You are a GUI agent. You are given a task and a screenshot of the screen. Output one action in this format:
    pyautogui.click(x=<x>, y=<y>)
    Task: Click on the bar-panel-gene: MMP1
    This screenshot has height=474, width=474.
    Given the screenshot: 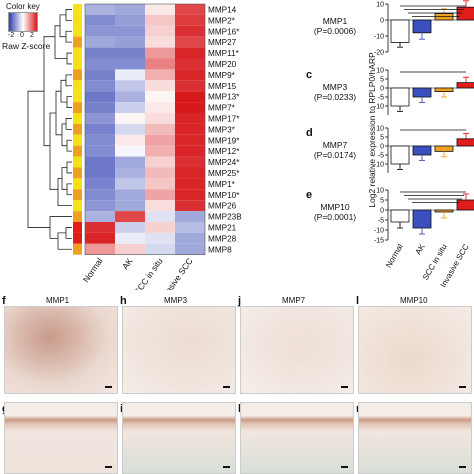 What is the action you would take?
    pyautogui.click(x=335, y=21)
    